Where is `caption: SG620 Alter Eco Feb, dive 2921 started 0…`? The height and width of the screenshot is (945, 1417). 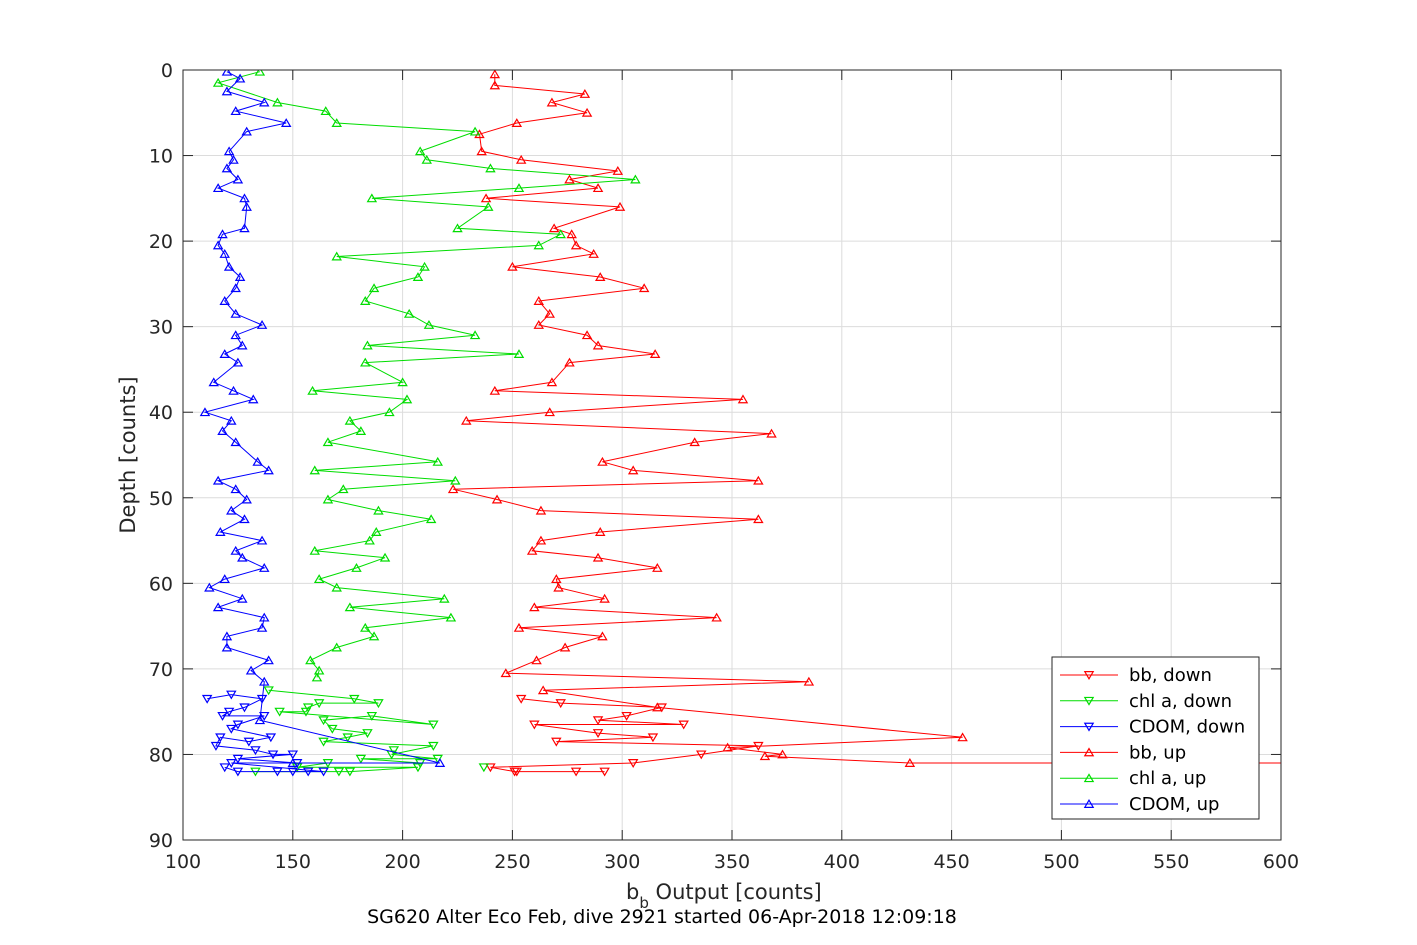 caption: SG620 Alter Eco Feb, dive 2921 started 0… is located at coordinates (662, 917).